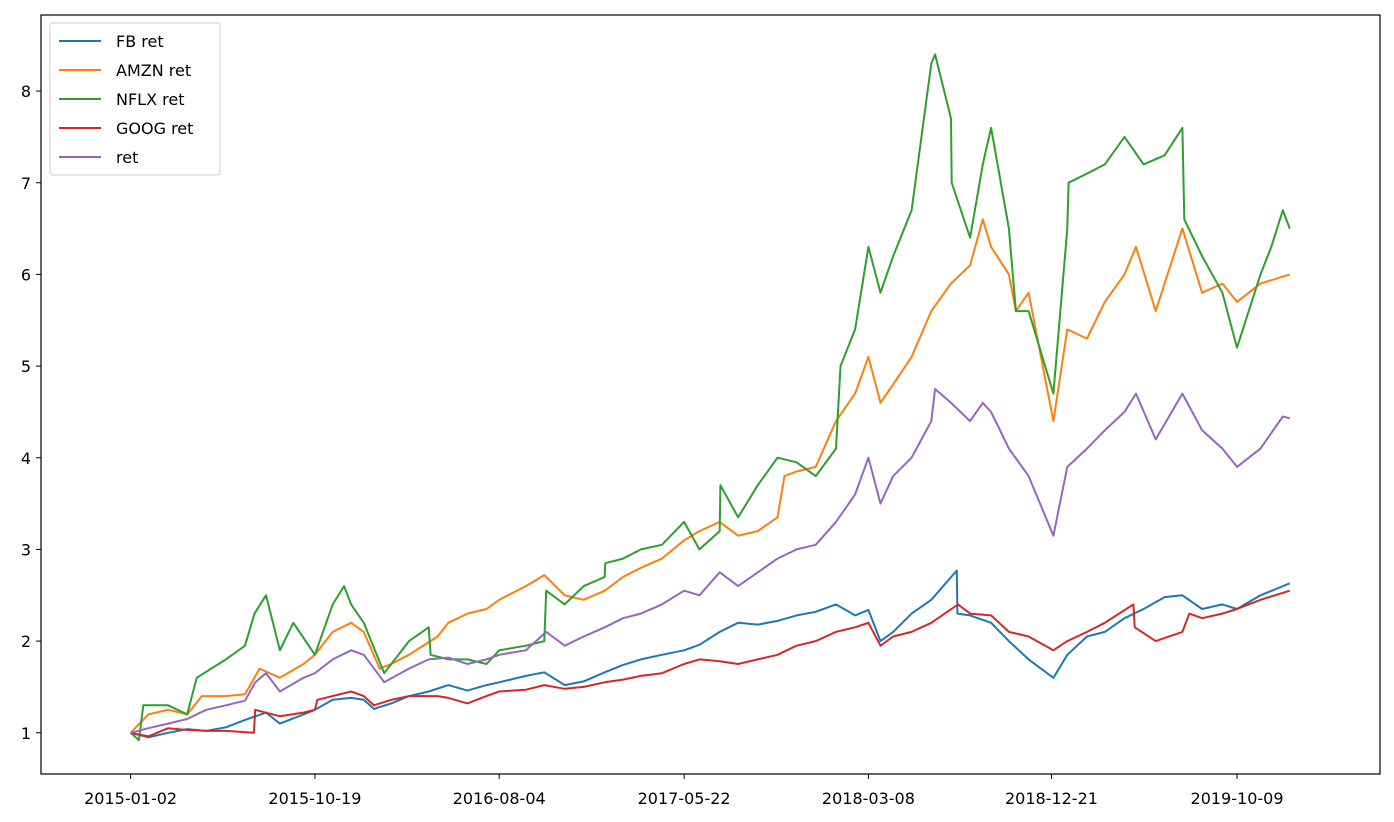  I want to click on y-tick-label: 3, so click(26, 549).